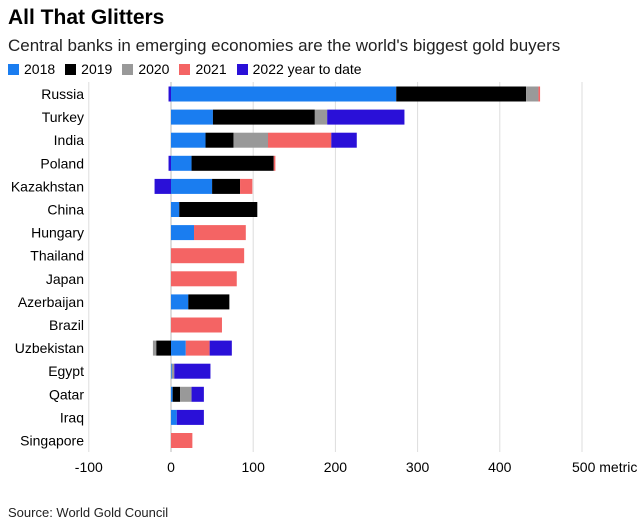  I want to click on category-label-russia: Russia, so click(62, 94).